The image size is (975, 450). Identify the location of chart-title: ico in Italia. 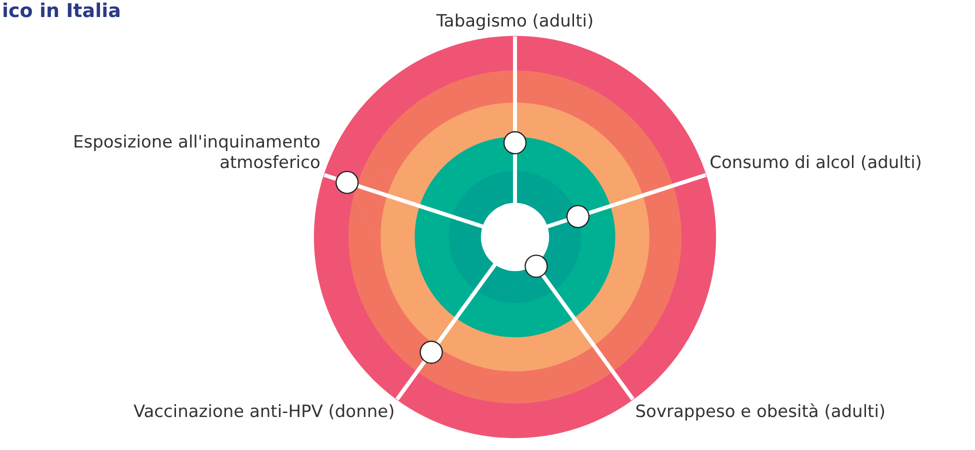
(61, 11).